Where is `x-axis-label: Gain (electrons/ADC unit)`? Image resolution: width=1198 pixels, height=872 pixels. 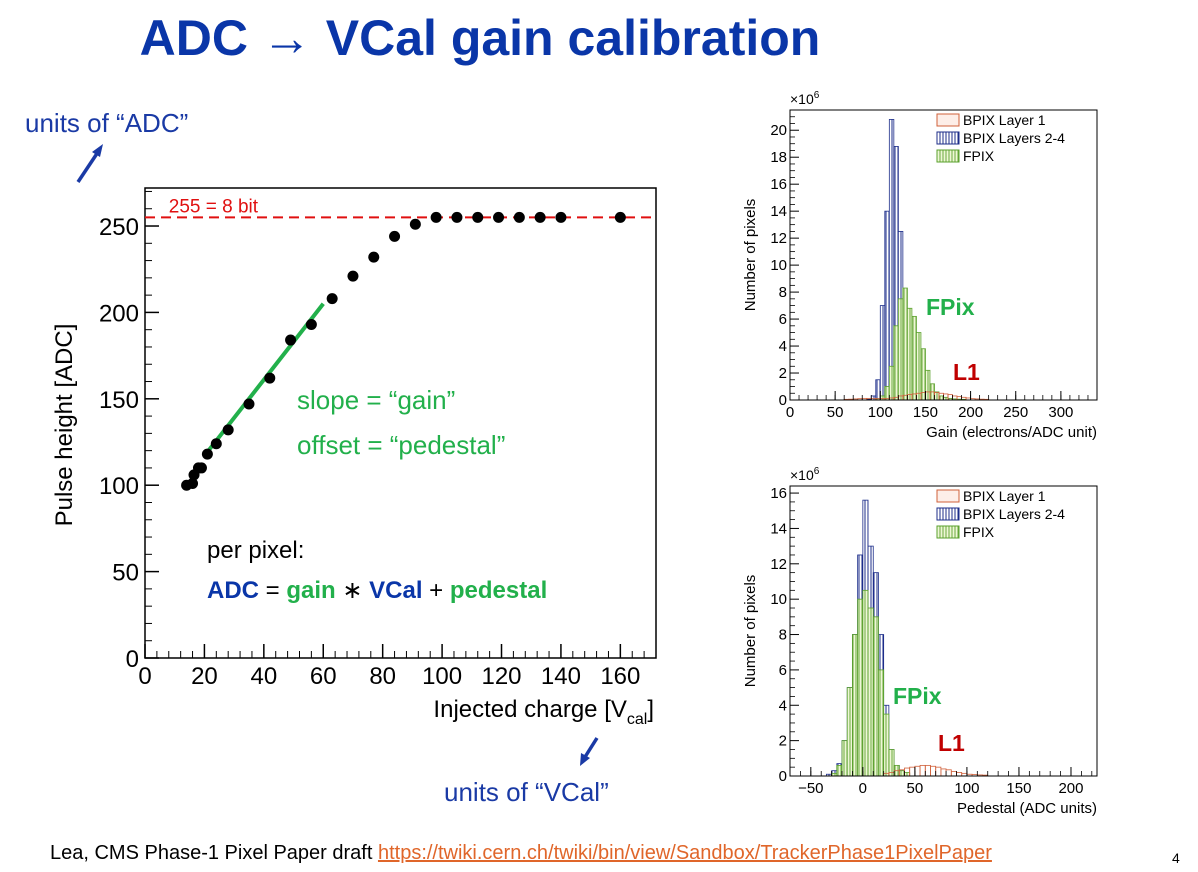 x-axis-label: Gain (electrons/ADC unit) is located at coordinates (1011, 432).